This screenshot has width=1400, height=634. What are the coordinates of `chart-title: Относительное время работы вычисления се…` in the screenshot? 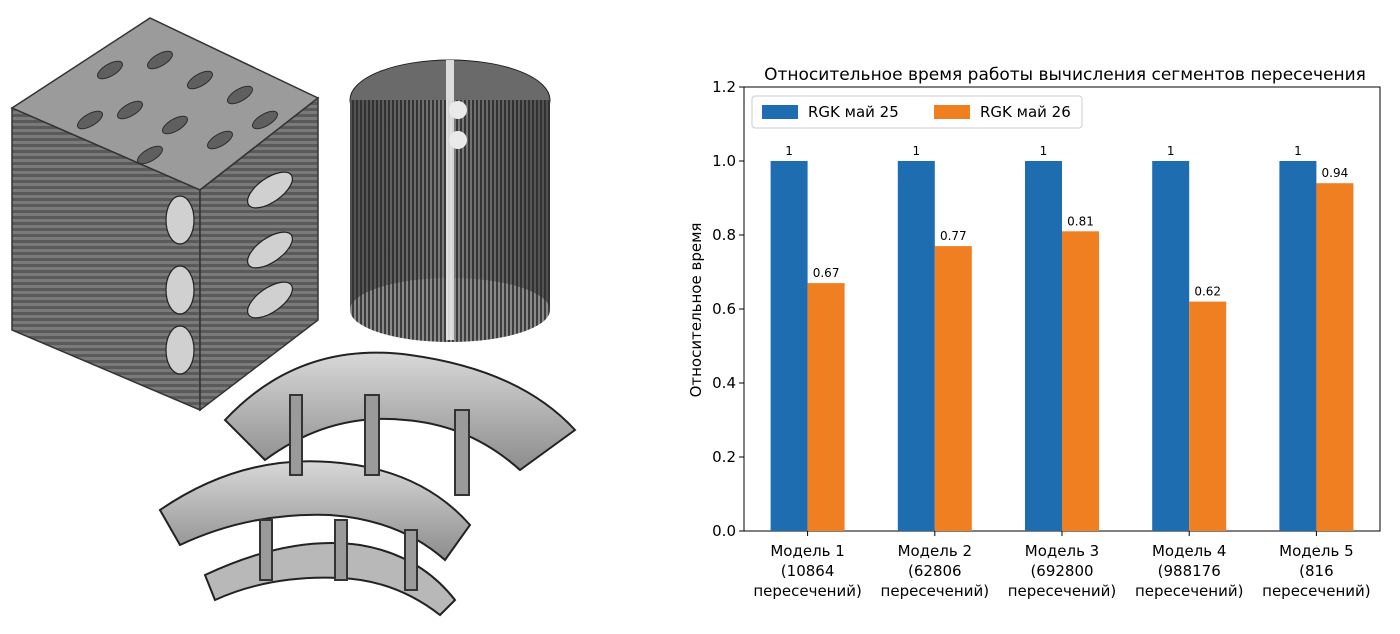 It's located at (1065, 75).